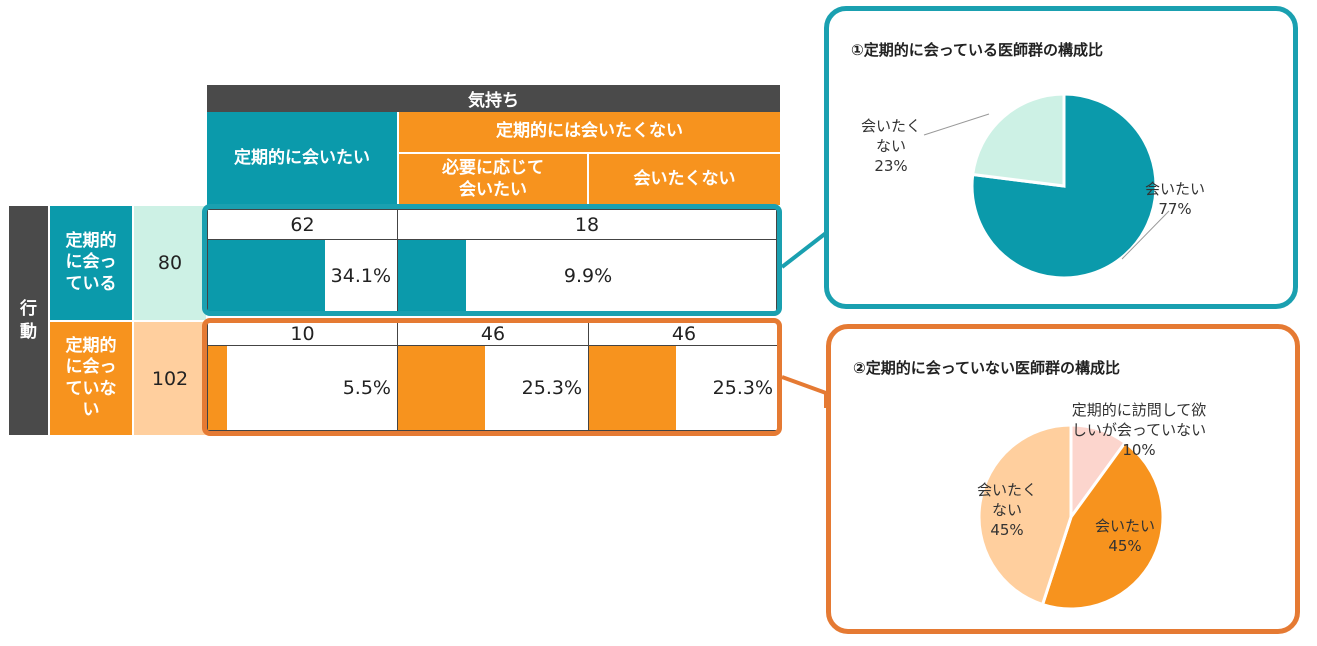 The width and height of the screenshot is (1317, 646). I want to click on pie-value-label: 77%, so click(1174, 209).